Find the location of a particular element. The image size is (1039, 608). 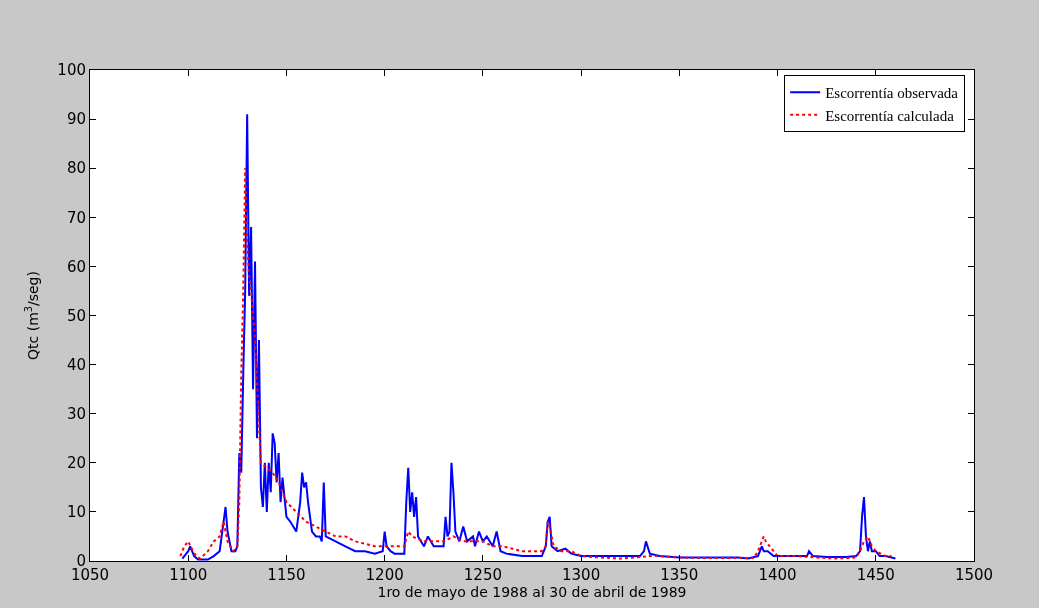

y-tick-label: 100 is located at coordinates (71, 70).